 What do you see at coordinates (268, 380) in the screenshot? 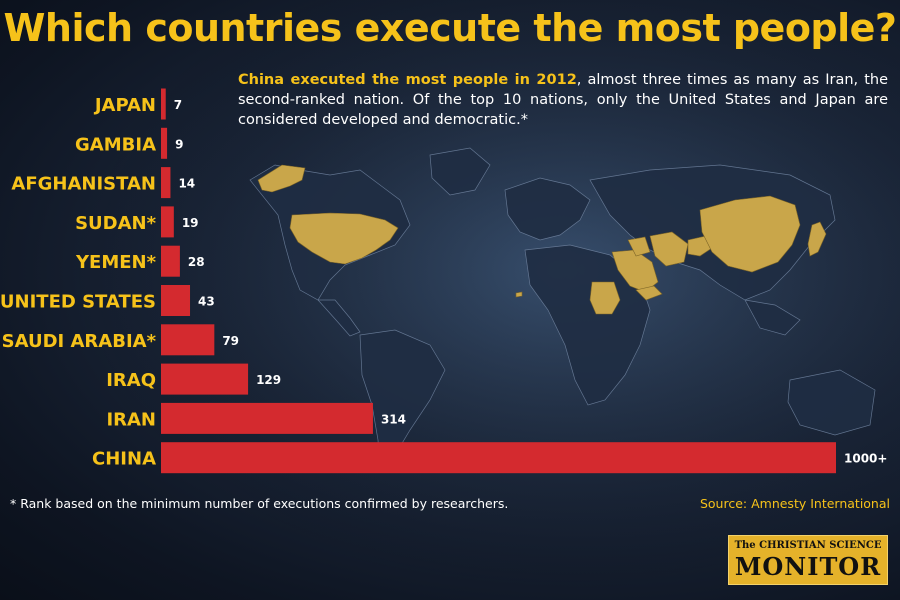
I see `value-label: 129` at bounding box center [268, 380].